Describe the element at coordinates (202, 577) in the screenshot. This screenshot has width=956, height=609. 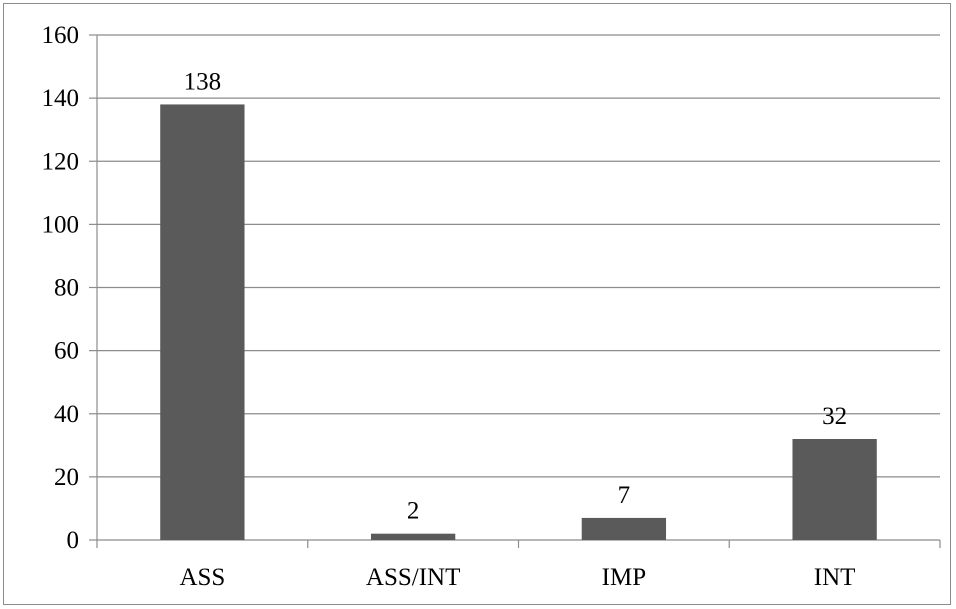
I see `x-category-label: ASS` at that location.